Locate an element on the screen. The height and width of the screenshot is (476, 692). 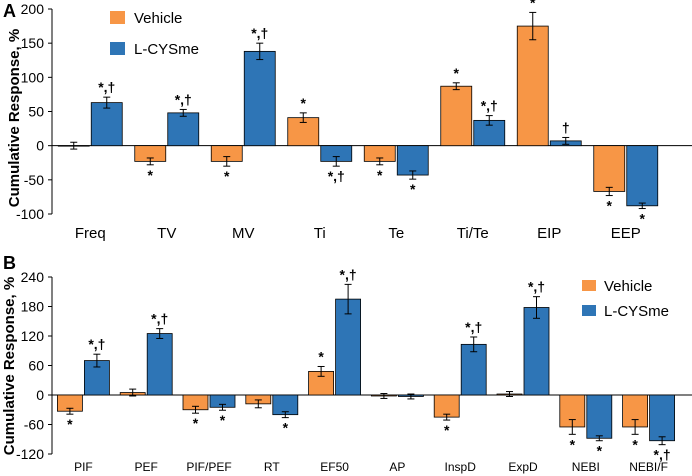
panel-a-category-label: Te is located at coordinates (396, 233).